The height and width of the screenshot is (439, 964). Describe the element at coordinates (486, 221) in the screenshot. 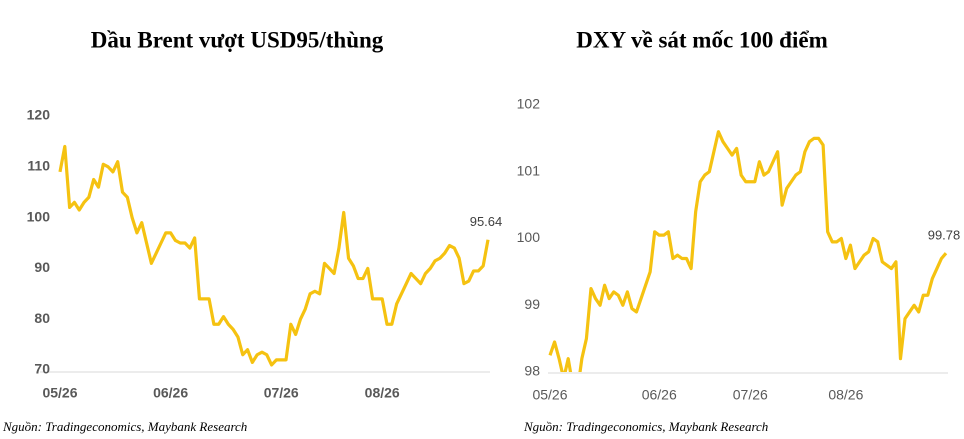

I see `value-label: 95.64` at that location.